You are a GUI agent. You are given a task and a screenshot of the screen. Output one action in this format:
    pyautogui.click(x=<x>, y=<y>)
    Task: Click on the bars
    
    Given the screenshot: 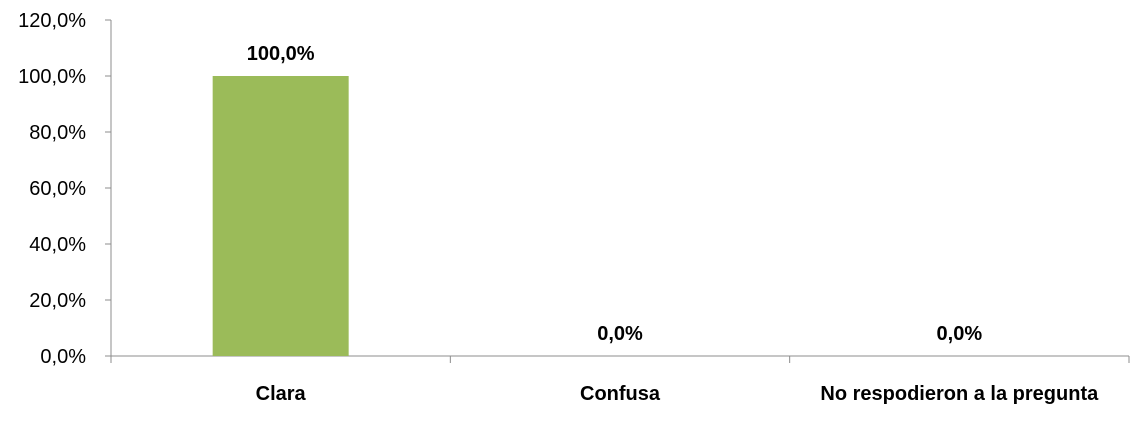 What is the action you would take?
    pyautogui.click(x=280, y=216)
    